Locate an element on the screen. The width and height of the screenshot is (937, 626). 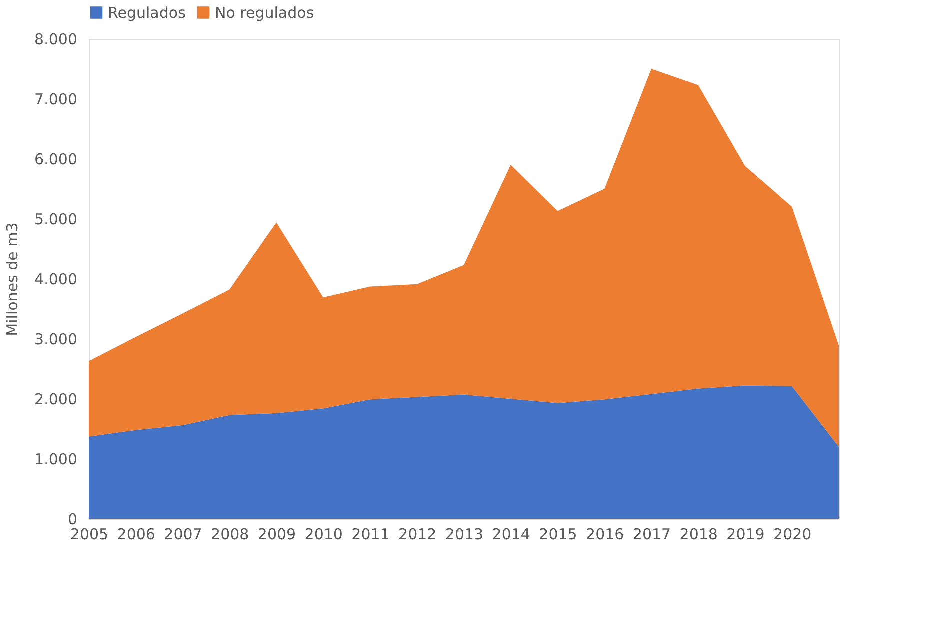
x-tick-label: 2019 is located at coordinates (745, 535).